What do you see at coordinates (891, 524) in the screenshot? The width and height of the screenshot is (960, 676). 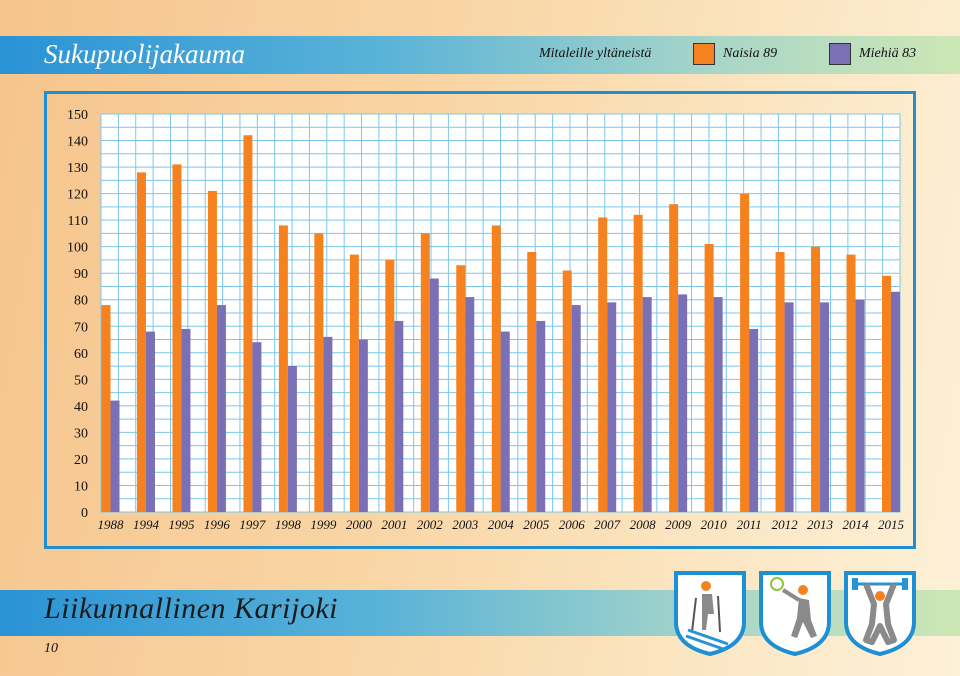 I see `x-tick-label: 2015` at bounding box center [891, 524].